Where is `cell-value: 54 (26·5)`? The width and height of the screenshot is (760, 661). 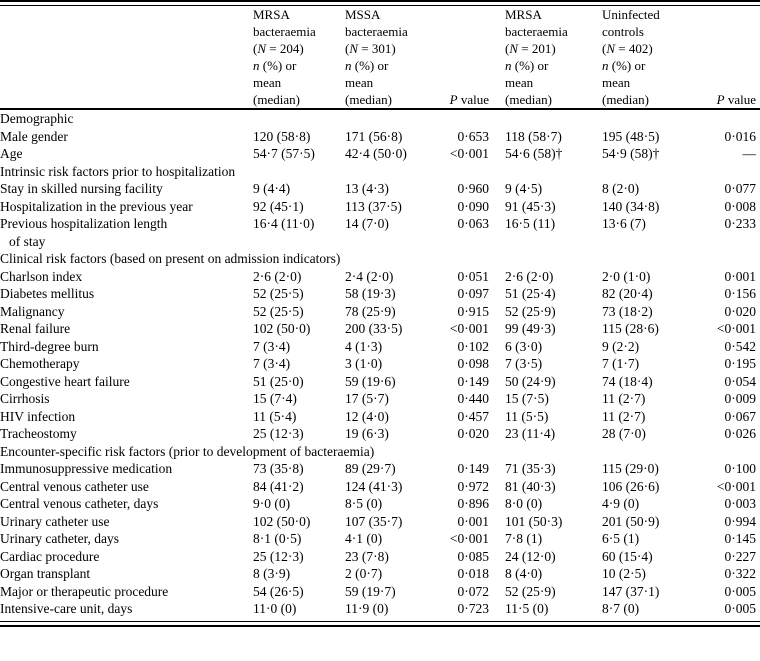
cell-value: 54 (26·5) is located at coordinates (278, 591).